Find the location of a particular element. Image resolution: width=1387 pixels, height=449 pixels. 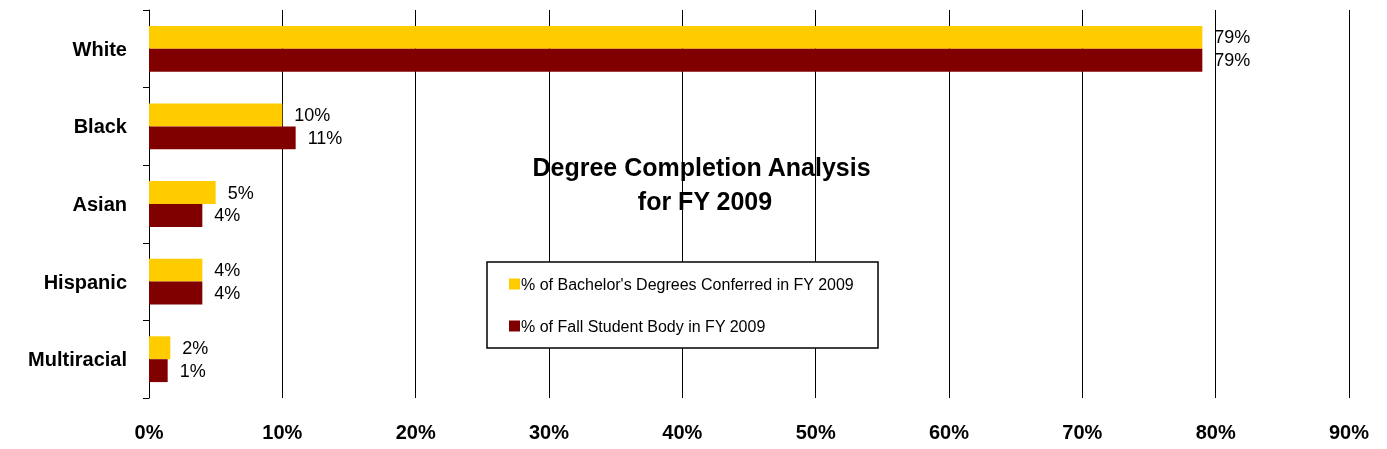

x-tick-label: 90% is located at coordinates (1349, 432).